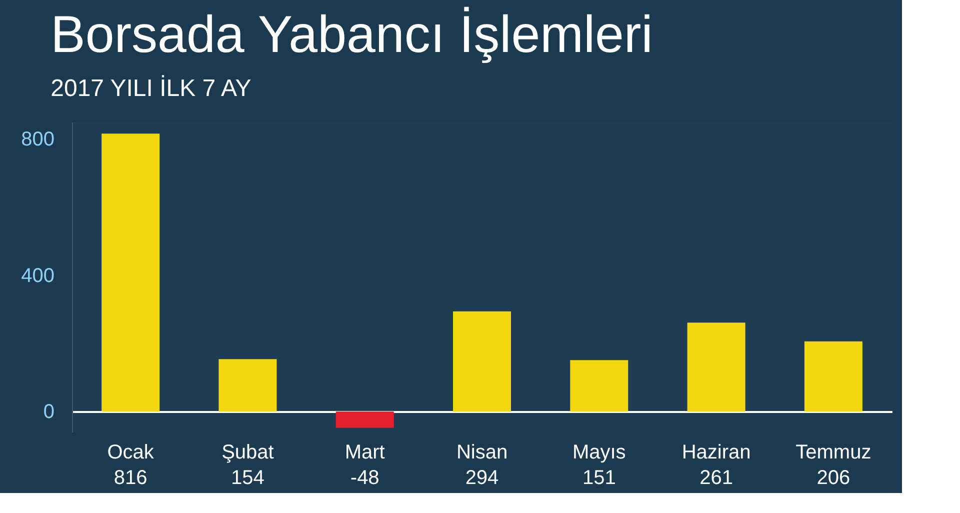 This screenshot has height=513, width=960. Describe the element at coordinates (37, 275) in the screenshot. I see `y-tick-label: 400` at that location.